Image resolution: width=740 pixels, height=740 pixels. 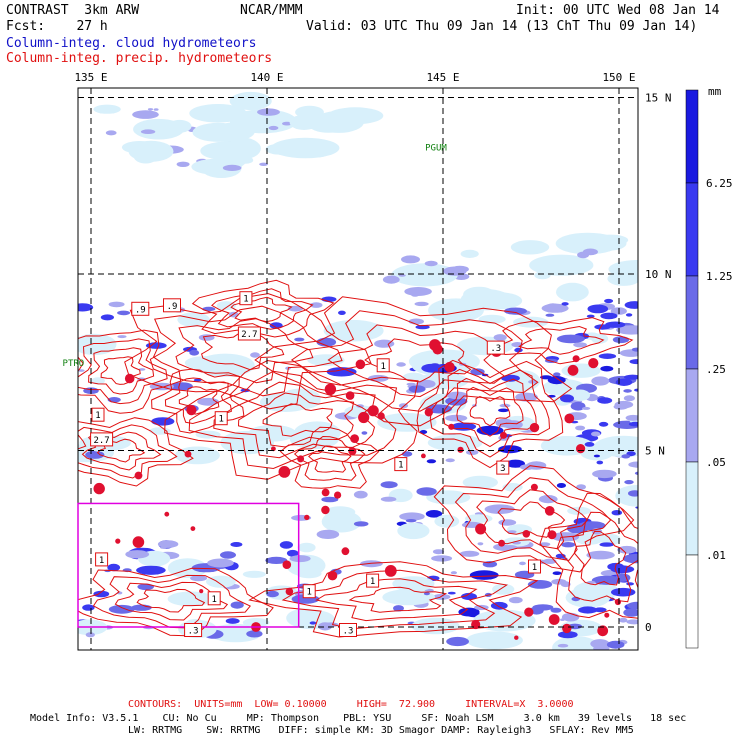 What do you see at coordinates (658, 274) in the screenshot?
I see `lat-label: 10 N` at bounding box center [658, 274].